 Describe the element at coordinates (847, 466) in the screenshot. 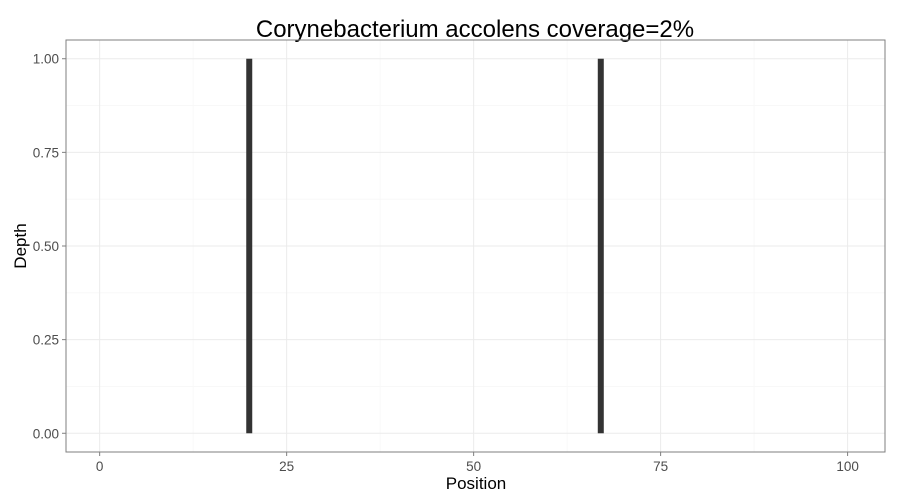

I see `x-tick-label: 100` at that location.